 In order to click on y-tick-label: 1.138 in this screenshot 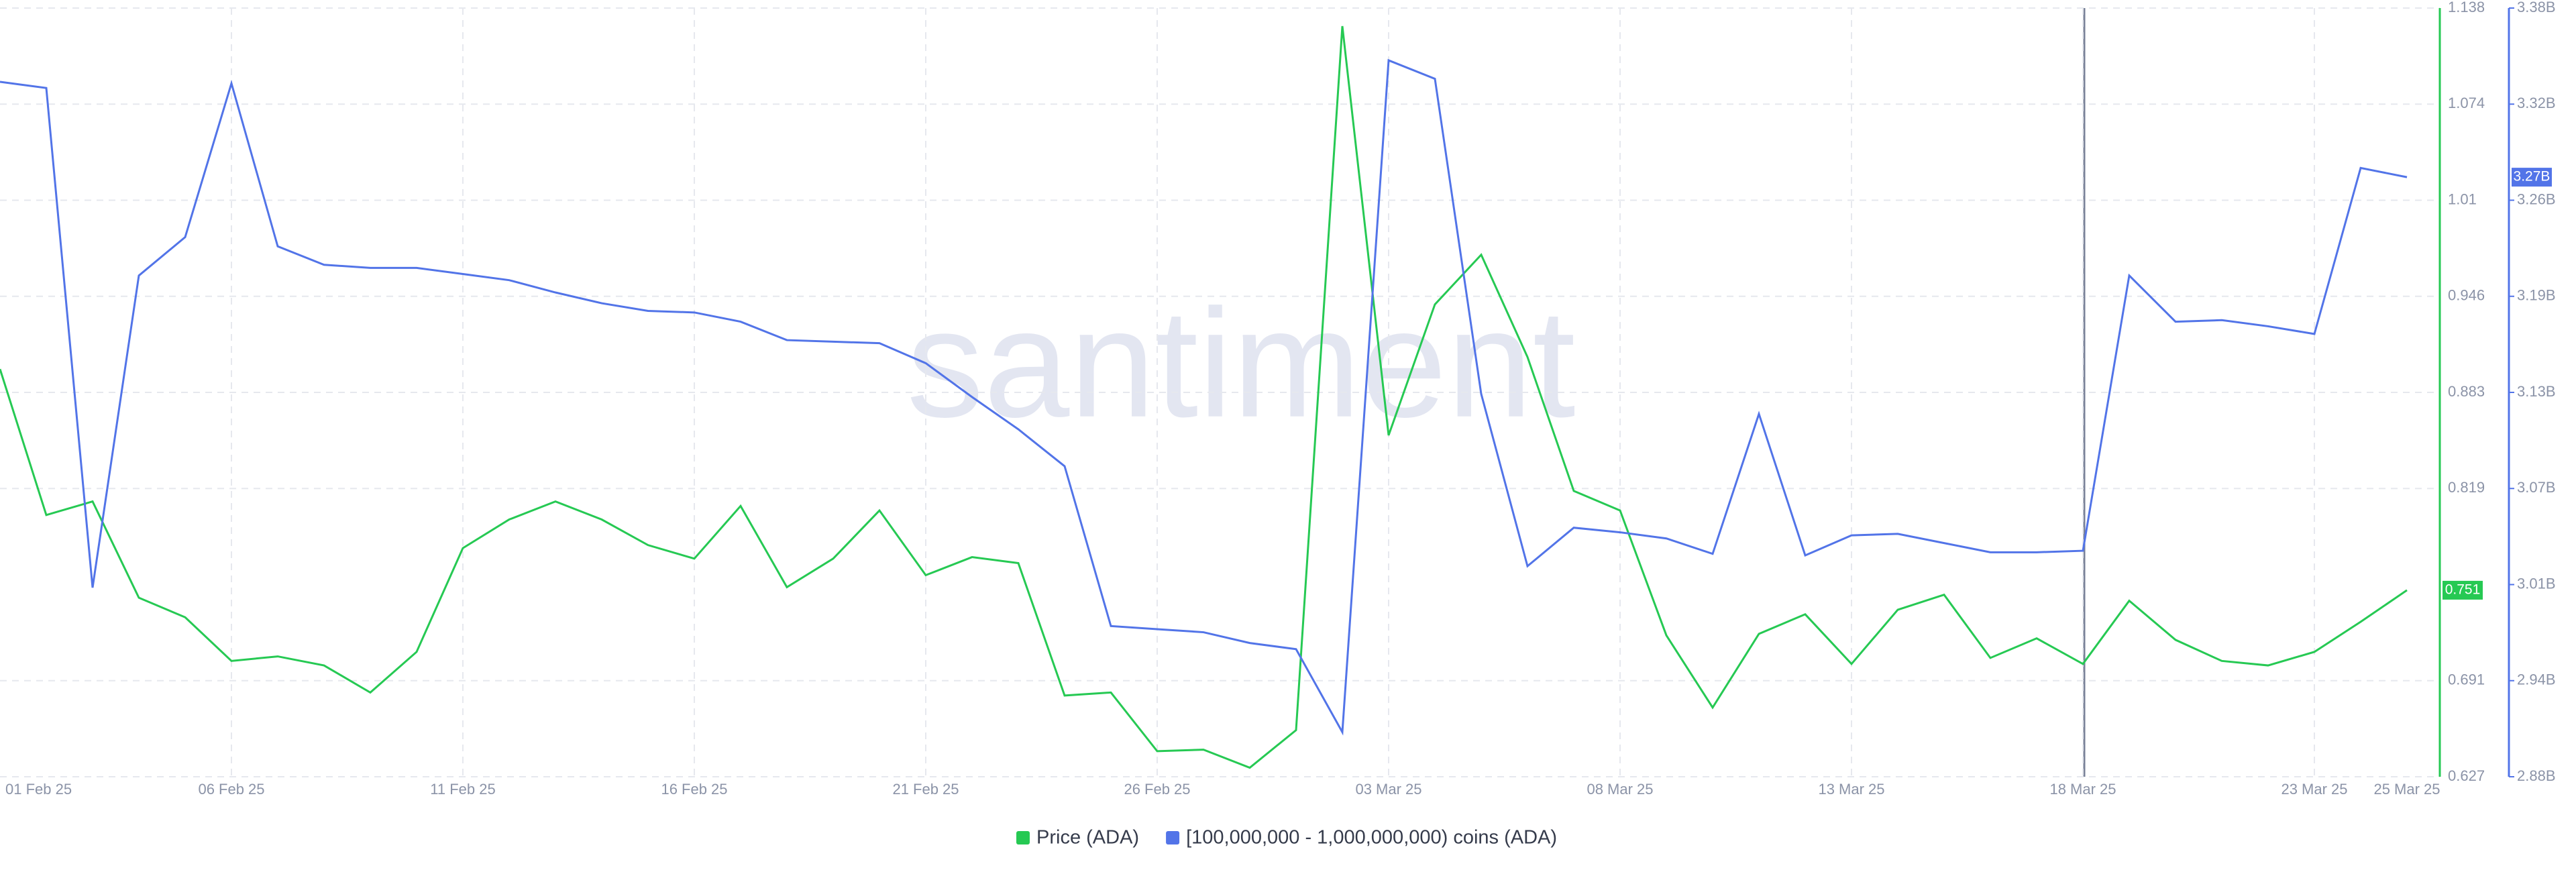, I will do `click(2466, 8)`.